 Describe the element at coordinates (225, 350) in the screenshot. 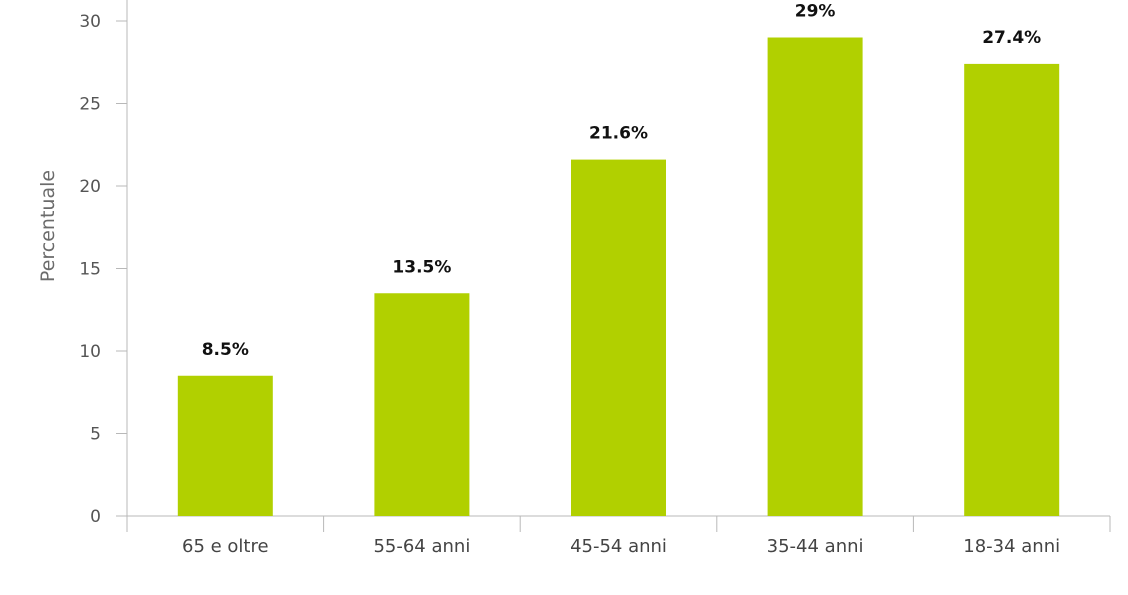

I see `data-label: 8.5%` at that location.